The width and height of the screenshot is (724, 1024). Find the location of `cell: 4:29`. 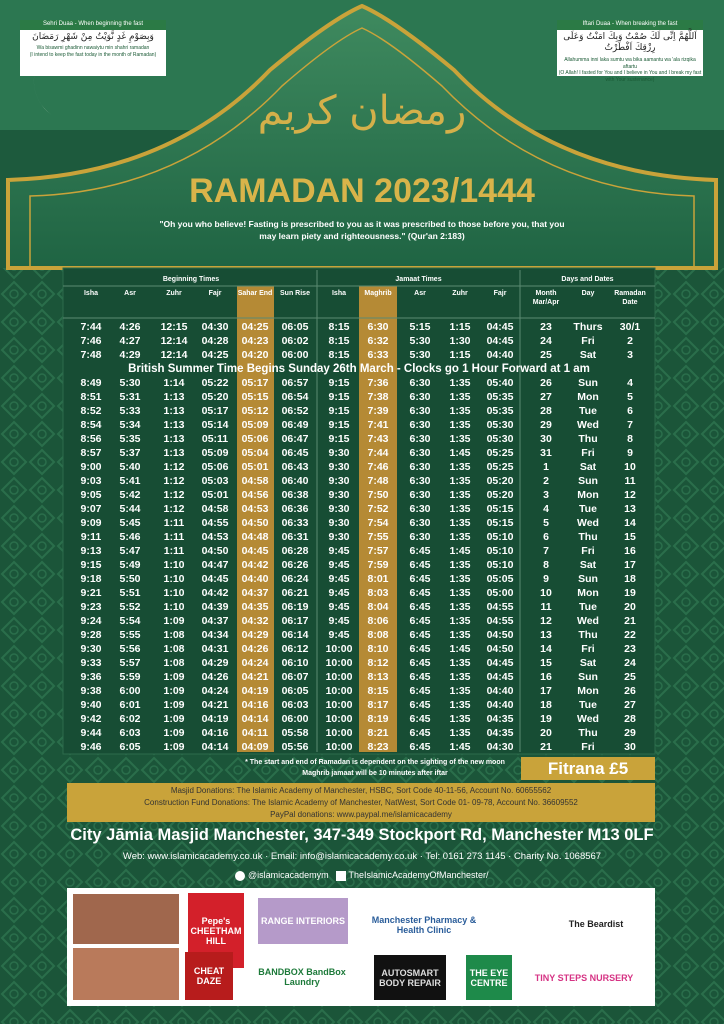

cell: 4:29 is located at coordinates (130, 355).